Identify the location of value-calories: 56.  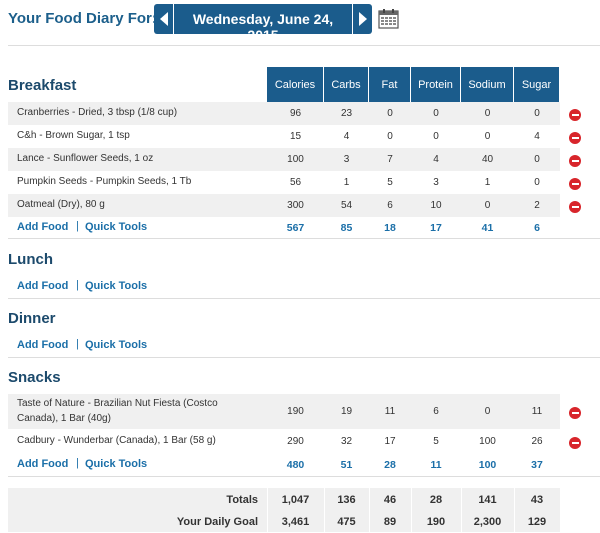
(295, 182).